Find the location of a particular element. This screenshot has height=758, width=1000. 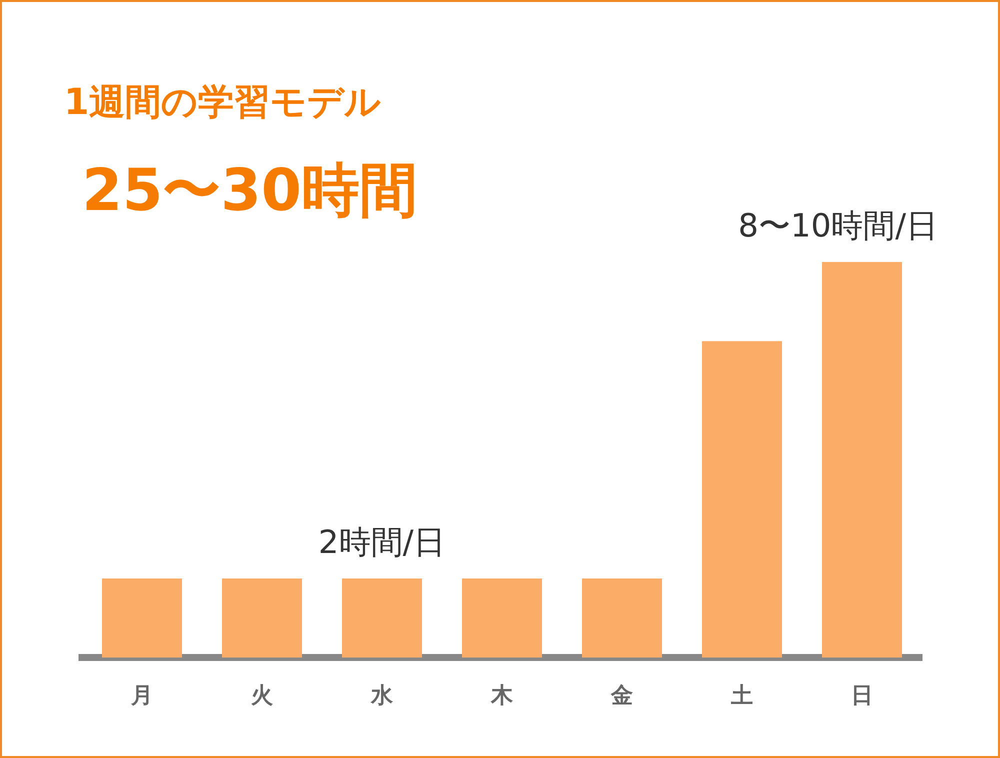

chart-subtitle: 25〜30時間 is located at coordinates (250, 190).